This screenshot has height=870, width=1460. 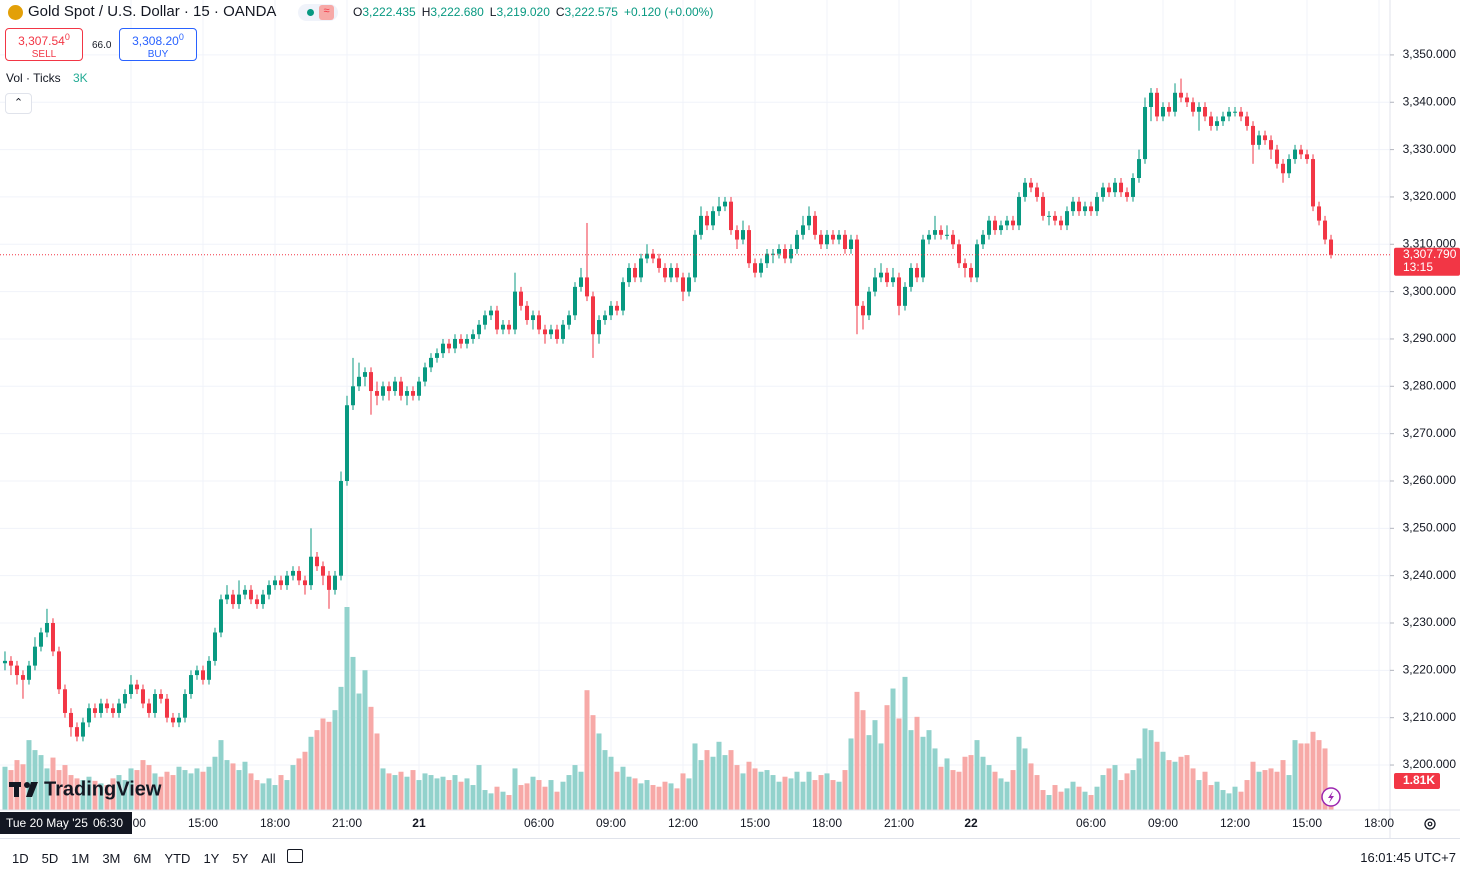 What do you see at coordinates (1408, 857) in the screenshot?
I see `clock: 16:01:45 UTC+7` at bounding box center [1408, 857].